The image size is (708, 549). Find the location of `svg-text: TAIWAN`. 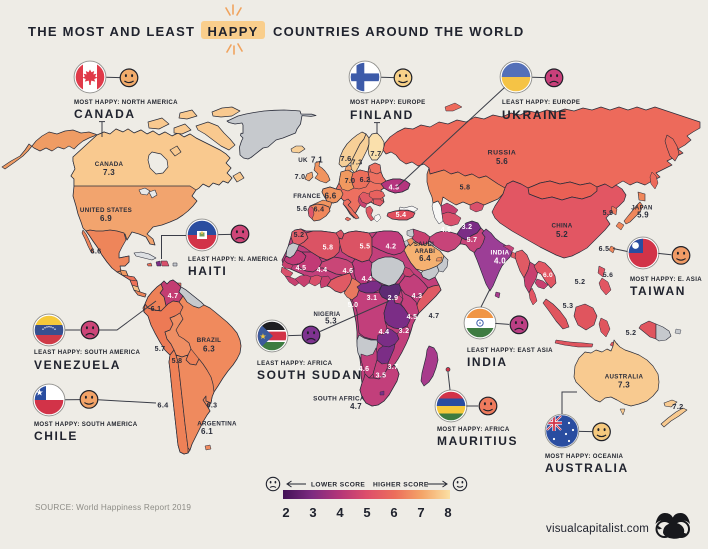

svg-text: TAIWAN is located at coordinates (658, 291).